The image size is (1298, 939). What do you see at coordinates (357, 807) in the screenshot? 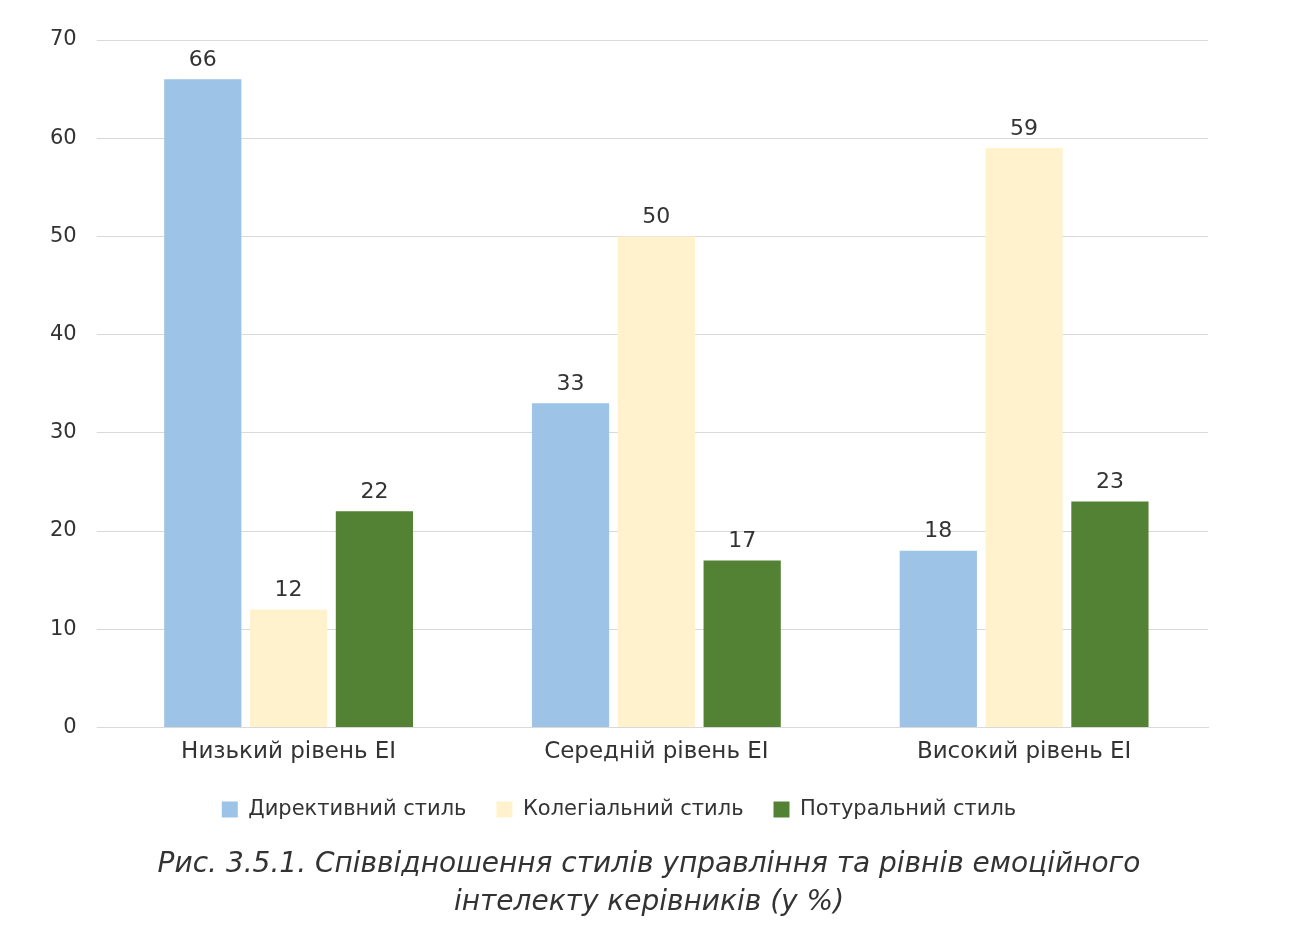
I see `legend-label: Директивний стиль` at bounding box center [357, 807].